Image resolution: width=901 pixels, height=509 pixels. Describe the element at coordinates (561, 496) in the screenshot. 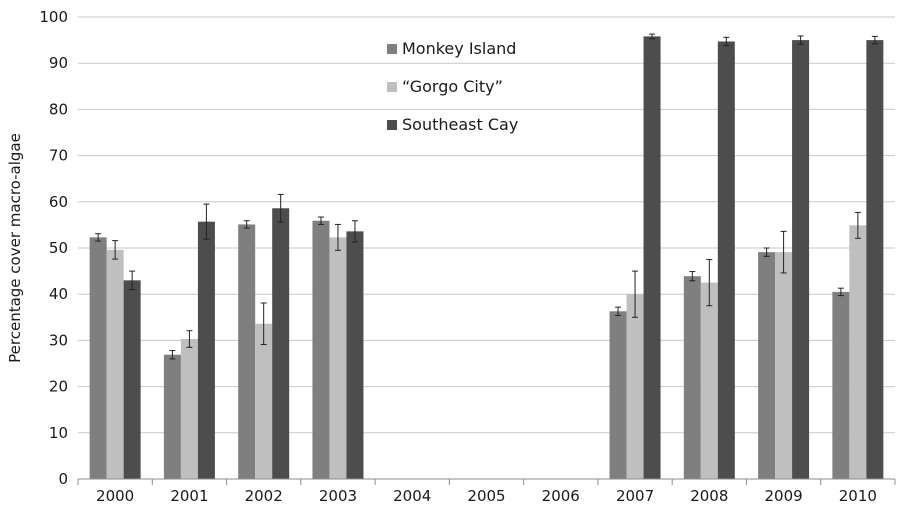

I see `x-tick-label: 2006` at that location.